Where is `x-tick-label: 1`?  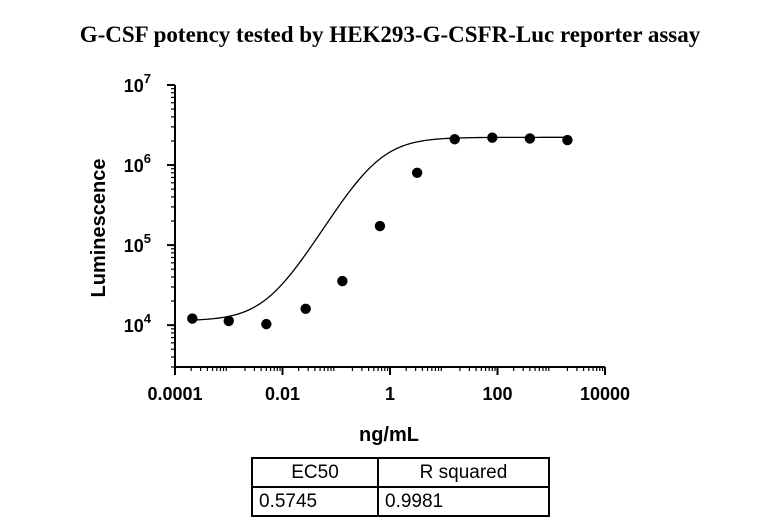
x-tick-label: 1 is located at coordinates (390, 394).